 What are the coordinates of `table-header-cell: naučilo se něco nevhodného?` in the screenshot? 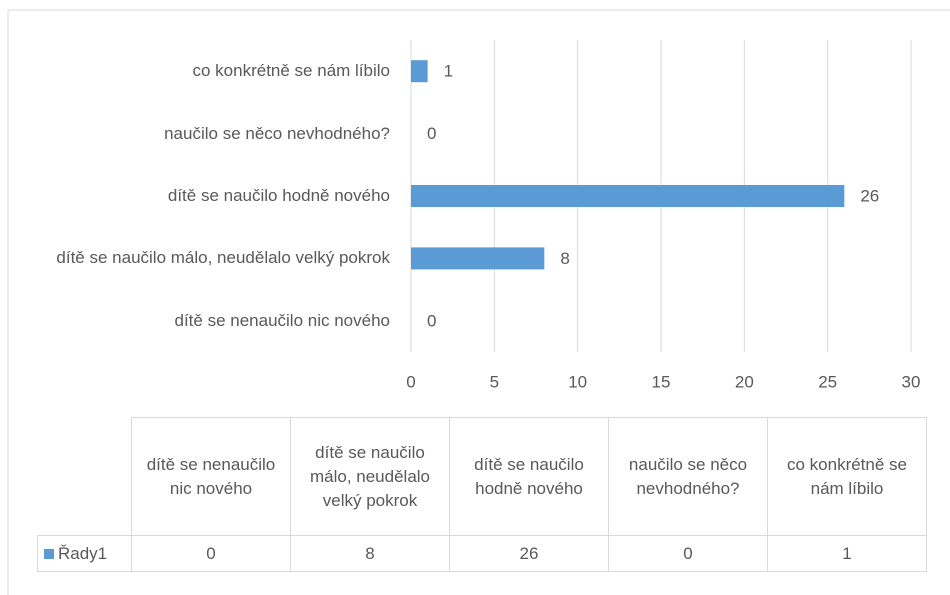 It's located at (688, 476).